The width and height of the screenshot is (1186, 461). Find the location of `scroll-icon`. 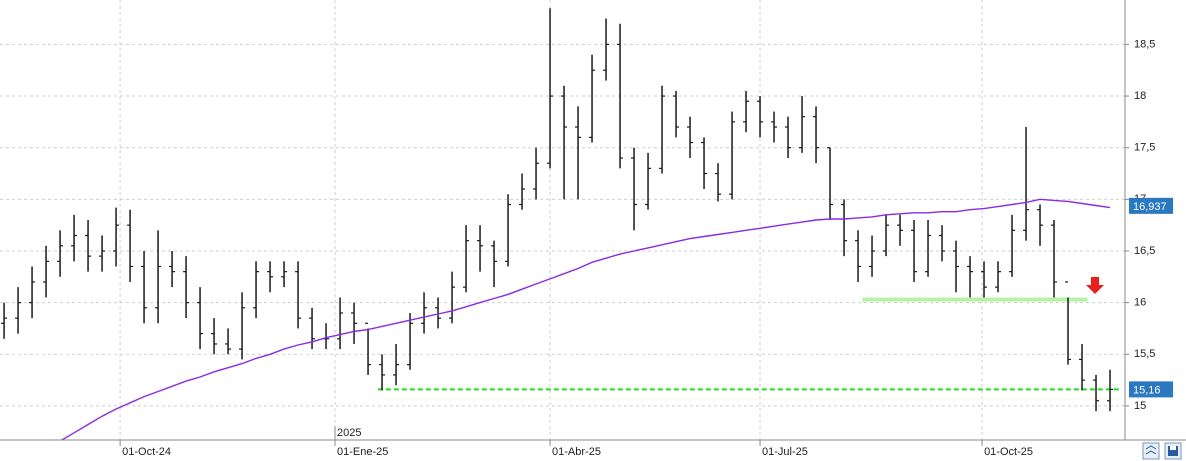

scroll-icon is located at coordinates (1151, 450).